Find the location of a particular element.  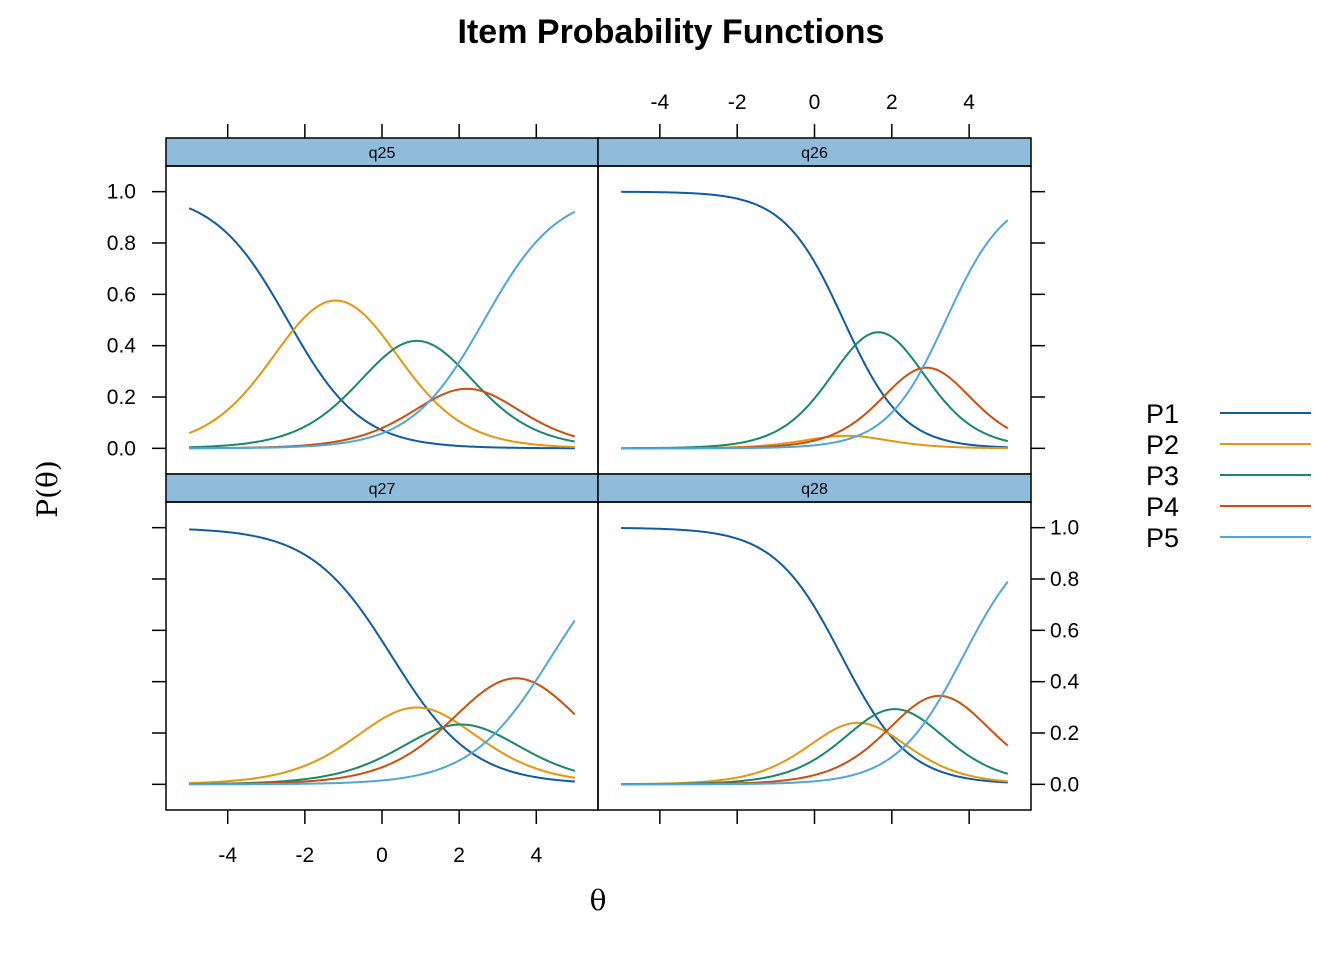

curve-q27-P3 is located at coordinates (382, 754).